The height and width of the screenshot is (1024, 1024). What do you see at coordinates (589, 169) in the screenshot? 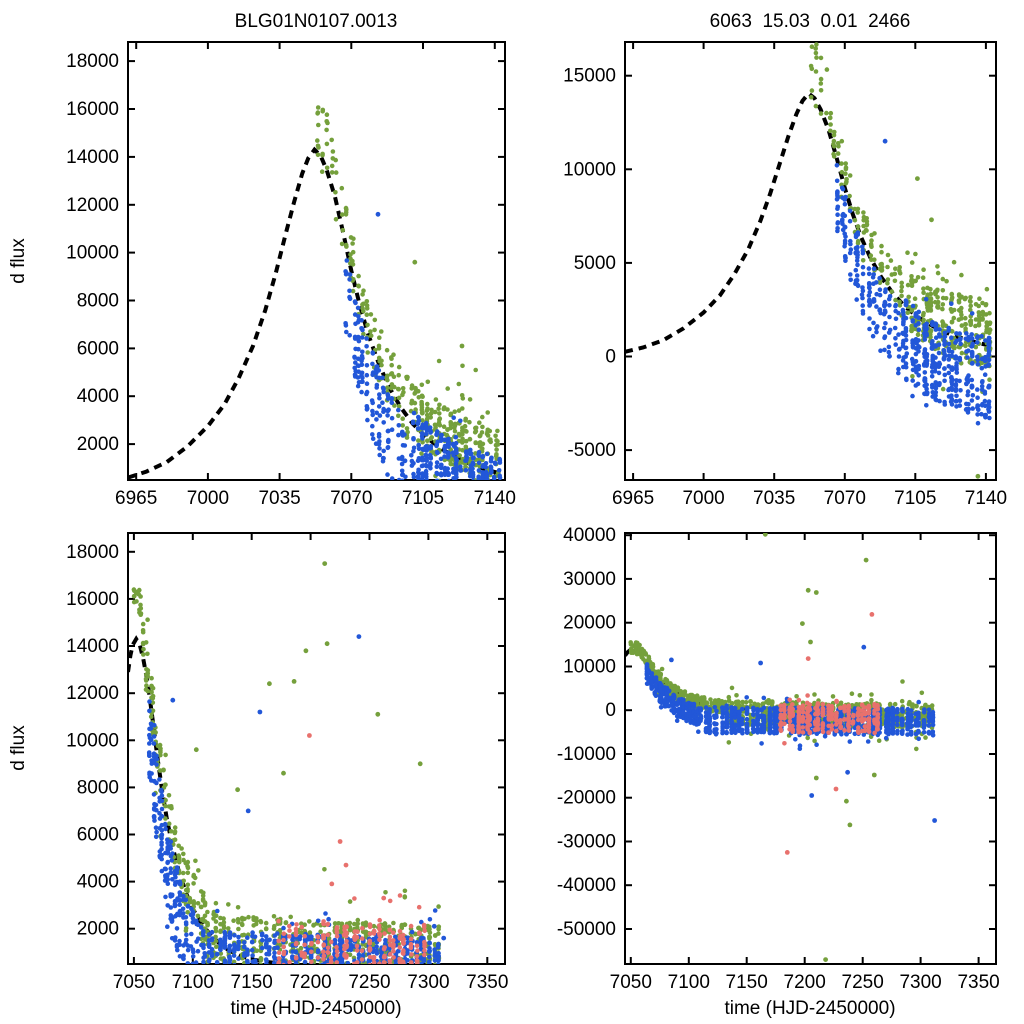
I see `top-right-y-tick-label: 10000` at bounding box center [589, 169].